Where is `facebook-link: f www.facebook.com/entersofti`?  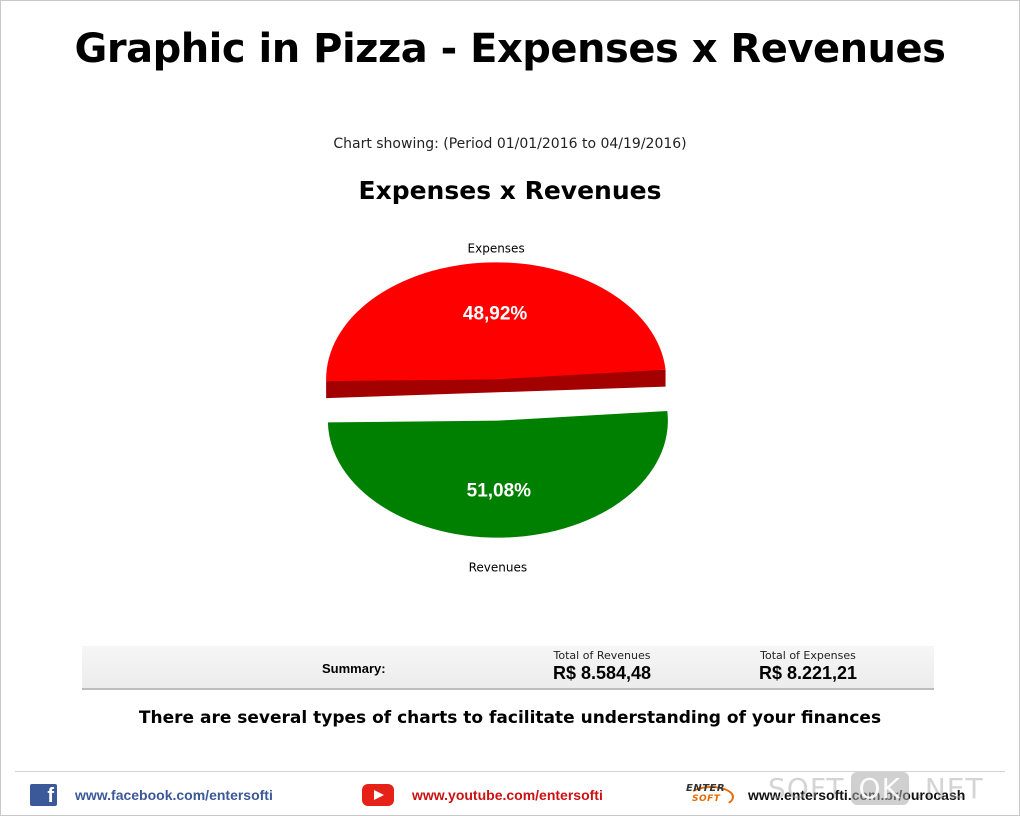 facebook-link: f www.facebook.com/entersofti is located at coordinates (151, 795).